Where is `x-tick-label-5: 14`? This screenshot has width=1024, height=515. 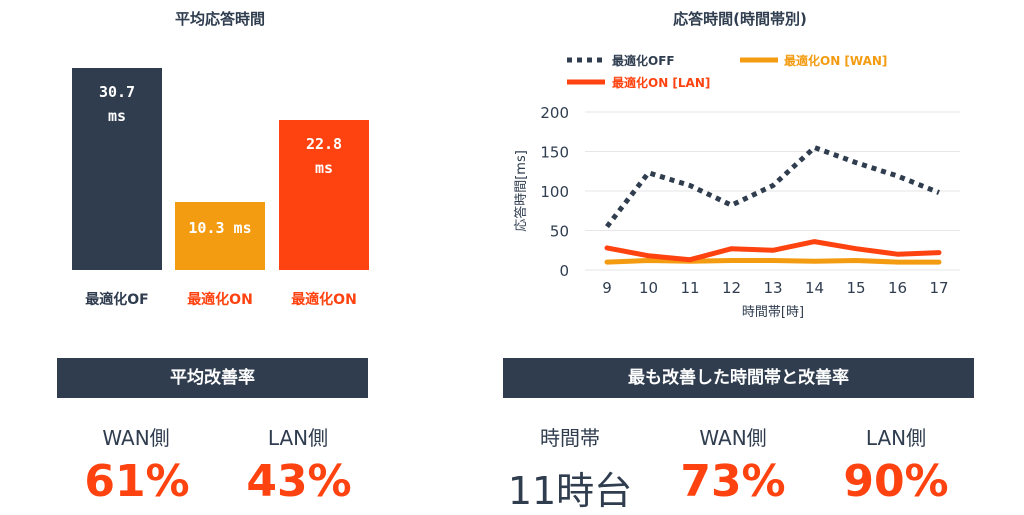
x-tick-label-5: 14 is located at coordinates (814, 288).